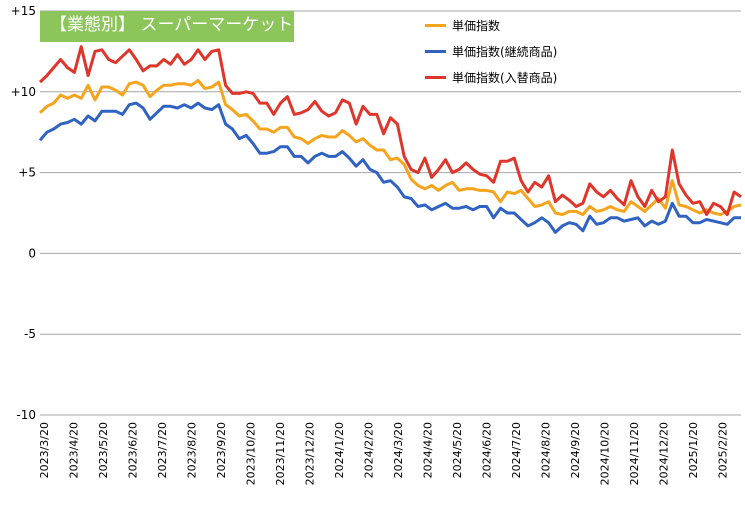 The height and width of the screenshot is (510, 745). What do you see at coordinates (310, 453) in the screenshot?
I see `x-tick-label: 2023/12/20` at bounding box center [310, 453].